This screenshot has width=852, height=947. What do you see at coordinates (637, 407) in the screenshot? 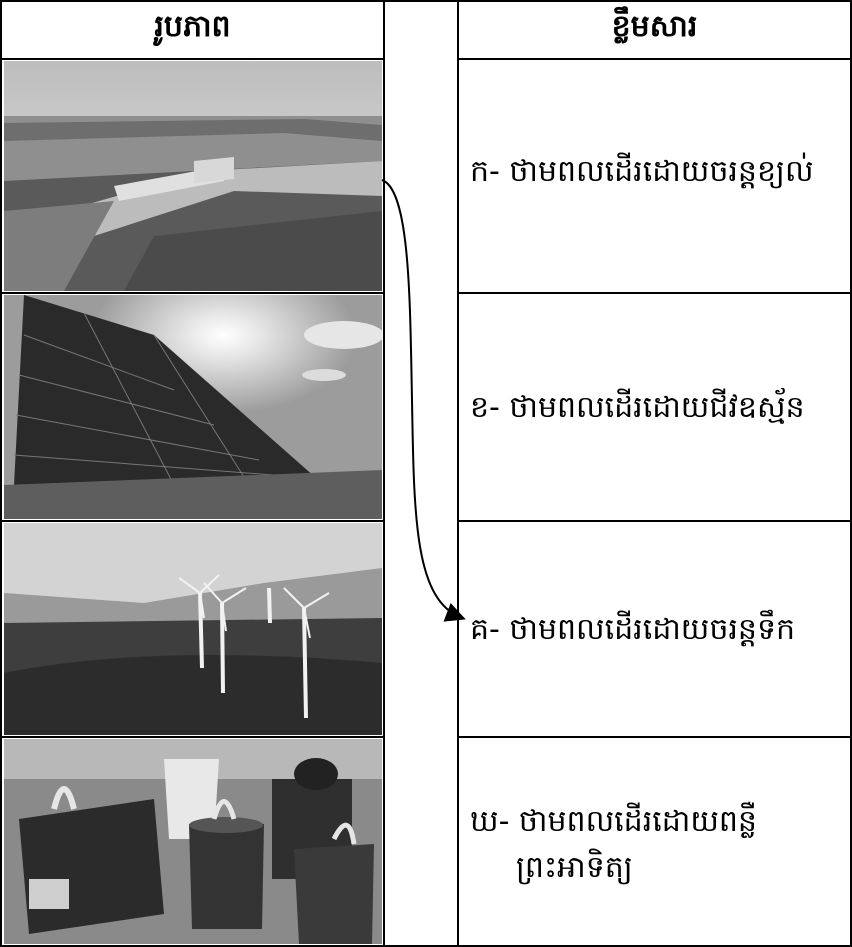
I see `content-row-2: ខ- ថាមពលដើរដោយជីវឧស្ម័ន` at bounding box center [637, 407].